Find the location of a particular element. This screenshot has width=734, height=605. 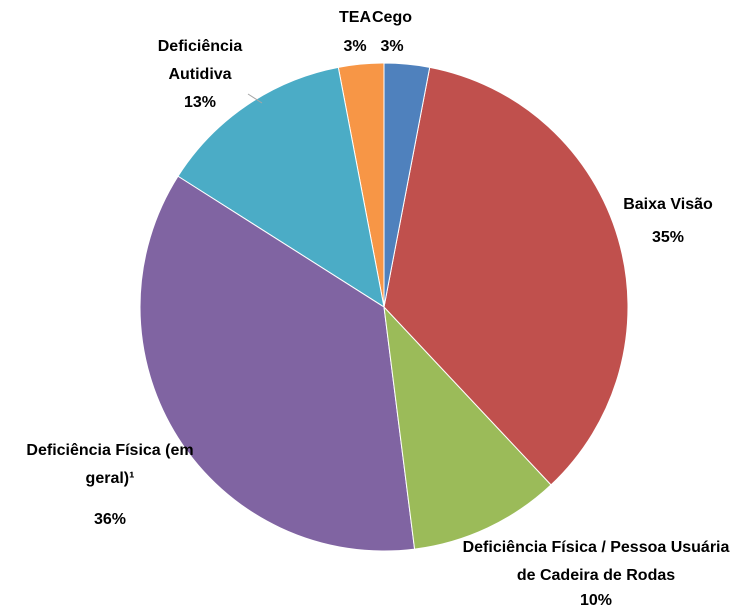

slice-label: Baixa Visão is located at coordinates (668, 204).